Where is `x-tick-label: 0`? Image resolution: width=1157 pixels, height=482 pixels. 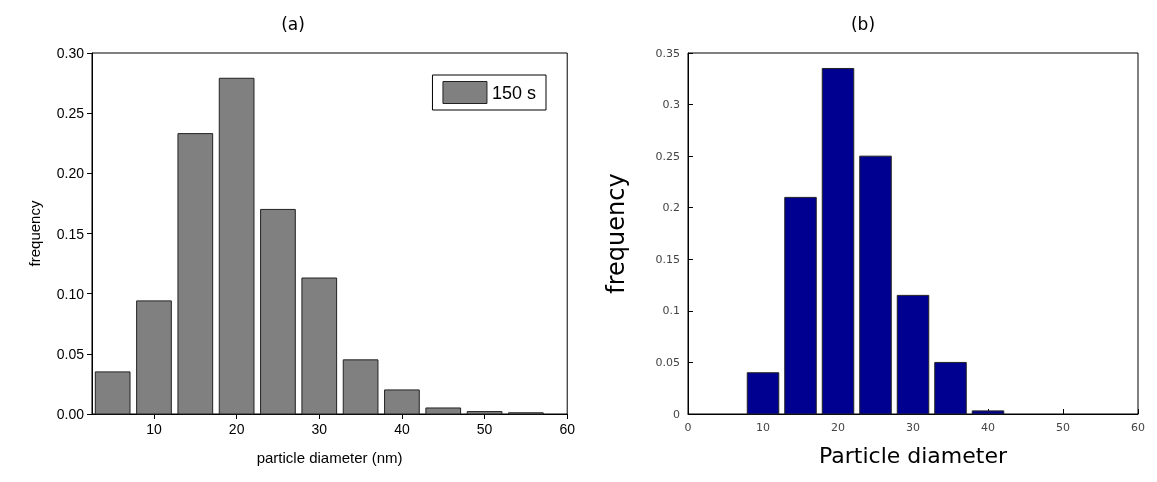 x-tick-label: 0 is located at coordinates (688, 427).